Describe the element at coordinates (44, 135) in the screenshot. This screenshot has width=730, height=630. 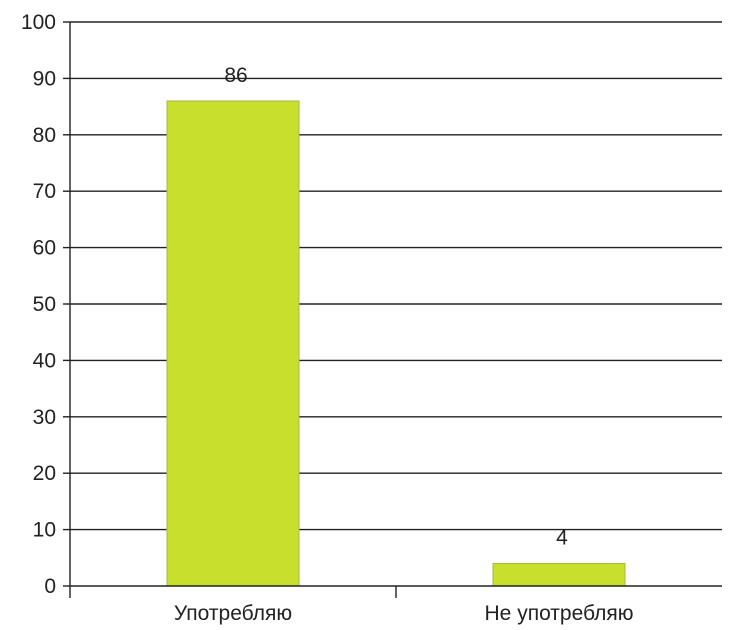
I see `y-tick-label-80: 80` at that location.